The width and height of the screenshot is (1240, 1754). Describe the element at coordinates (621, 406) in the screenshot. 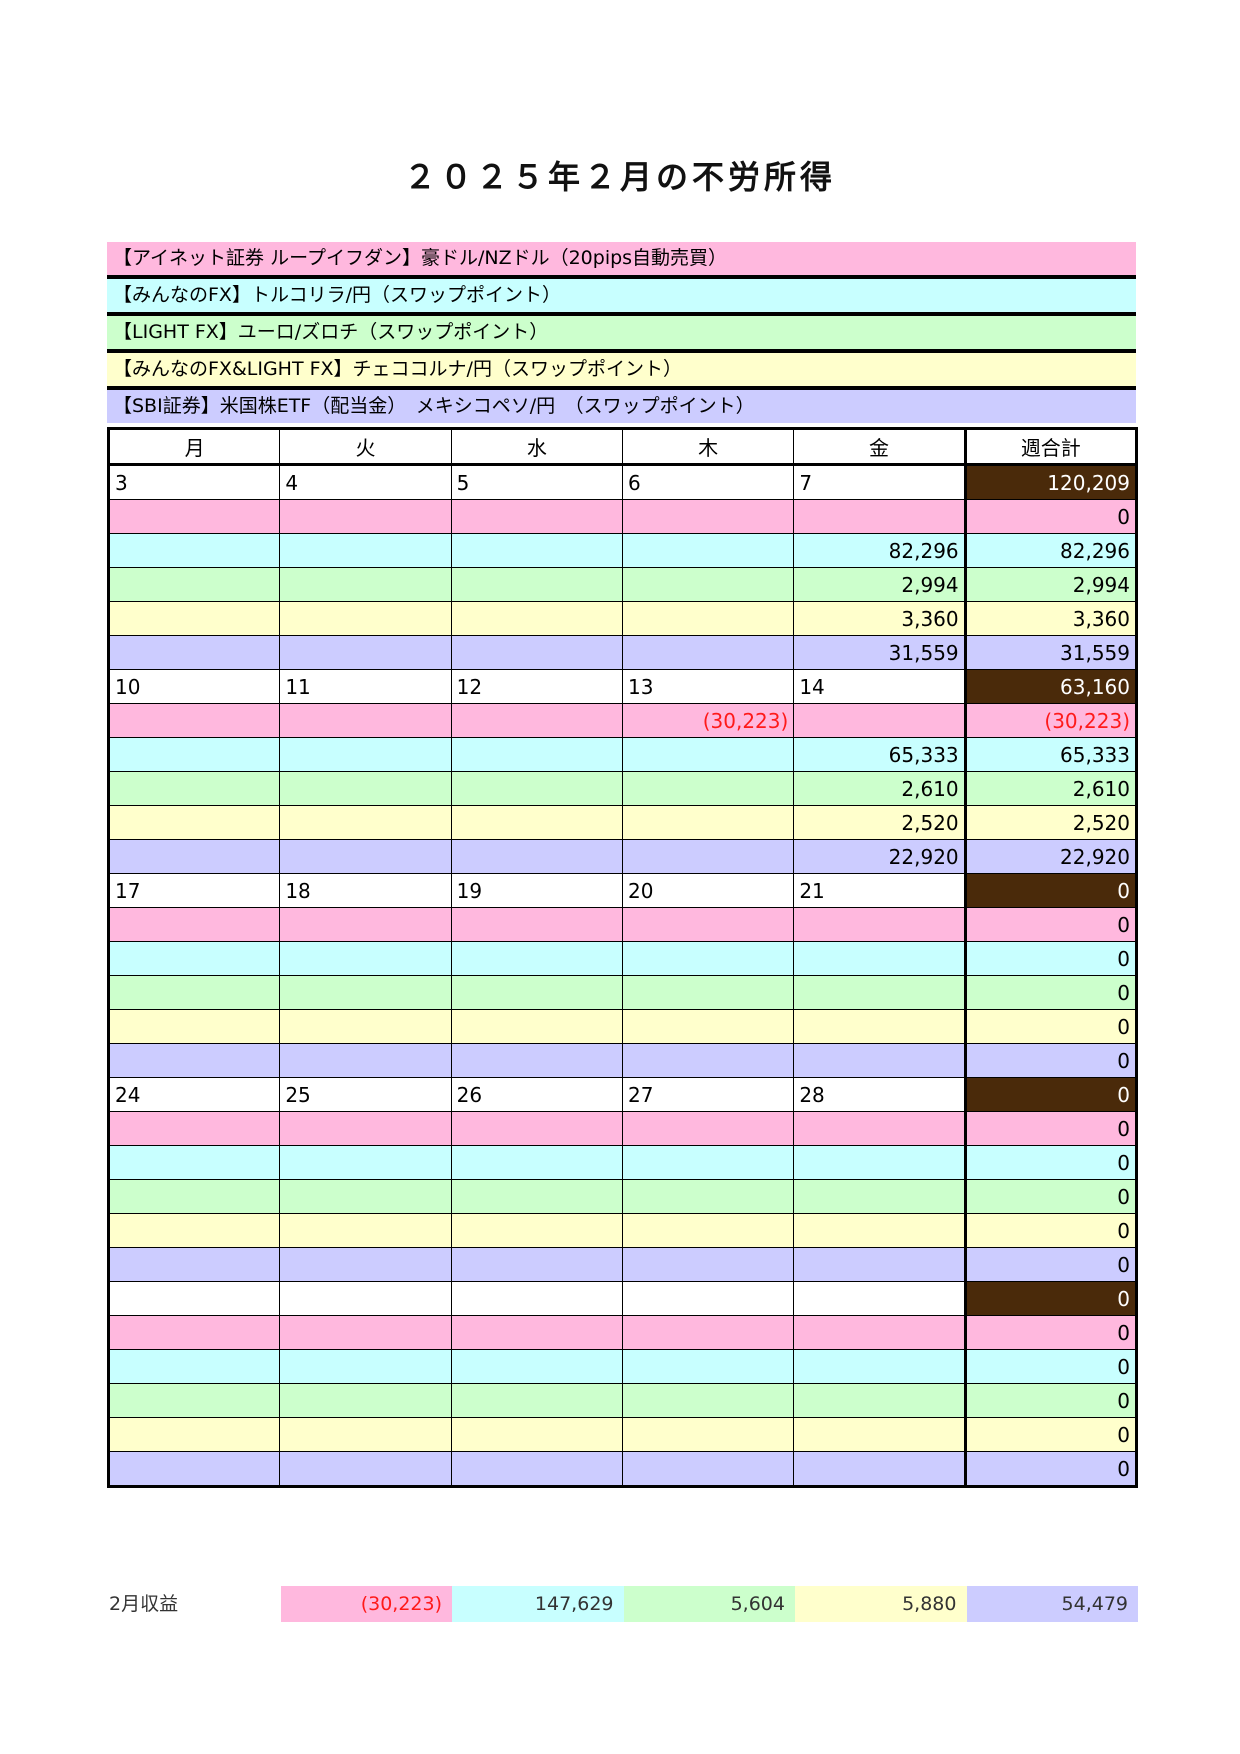

I see `legend-sbi: 【SBI証券】米国株ETF（配当金） メキシコペソ/円 （スワップポイント）` at that location.